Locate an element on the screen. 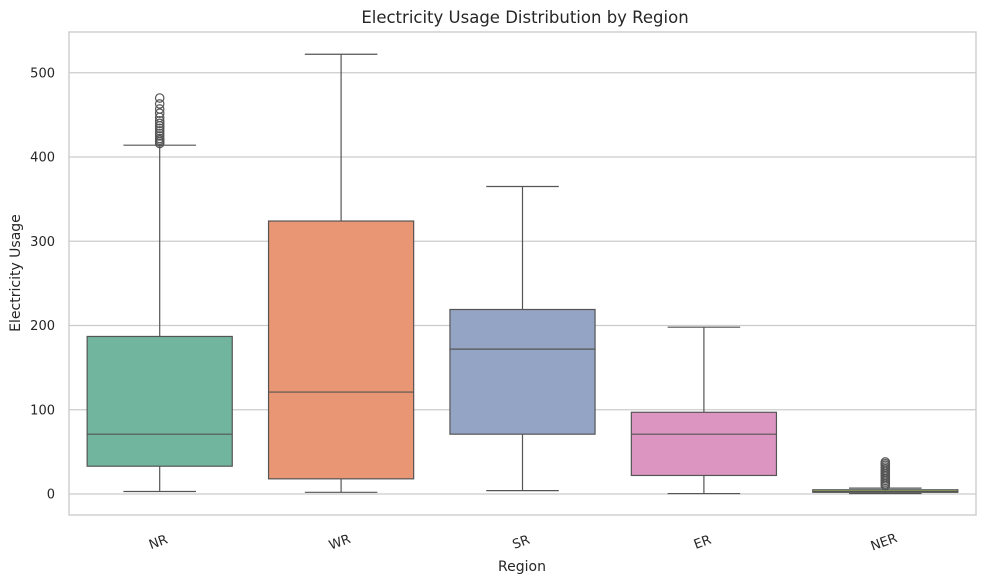  box-wr is located at coordinates (341, 273).